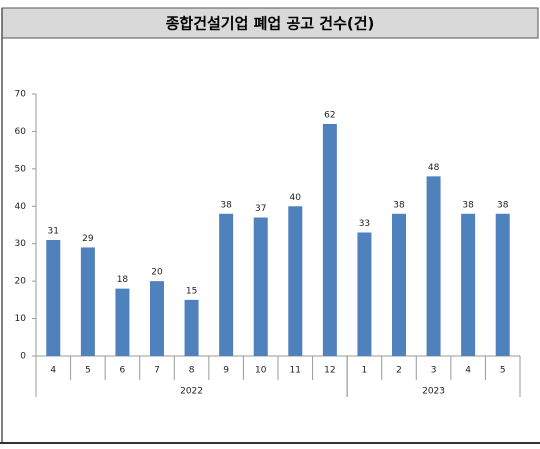 The height and width of the screenshot is (449, 540). I want to click on y-tick-label: 40, so click(21, 207).